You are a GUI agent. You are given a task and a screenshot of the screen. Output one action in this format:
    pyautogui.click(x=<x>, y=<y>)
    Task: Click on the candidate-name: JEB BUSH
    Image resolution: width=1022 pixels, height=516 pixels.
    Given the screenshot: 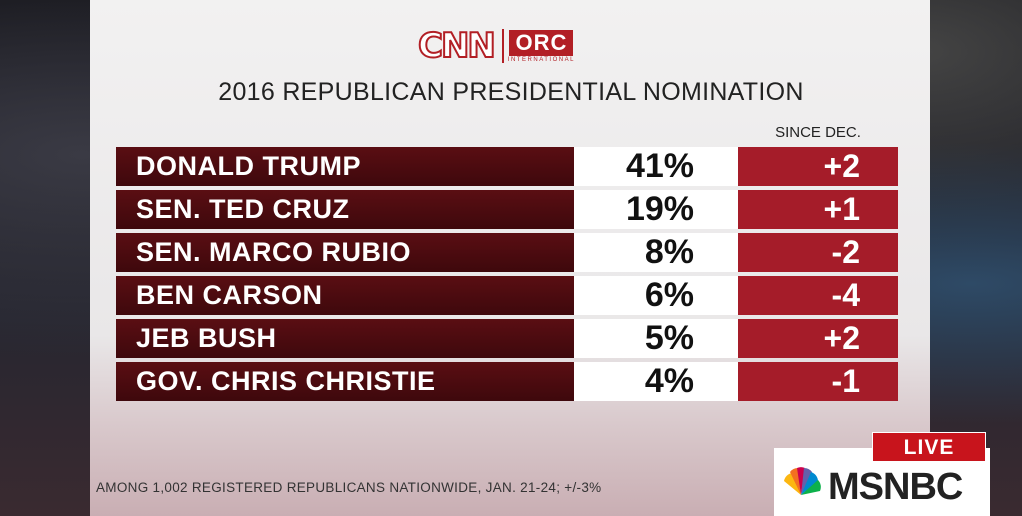 What is the action you would take?
    pyautogui.click(x=345, y=338)
    